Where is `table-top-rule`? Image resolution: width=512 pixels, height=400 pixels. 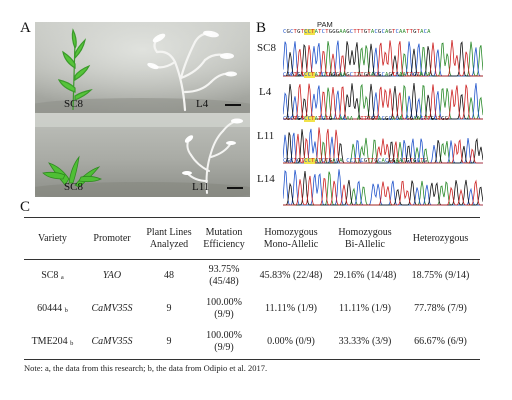
table-top-rule is located at coordinates (252, 217).